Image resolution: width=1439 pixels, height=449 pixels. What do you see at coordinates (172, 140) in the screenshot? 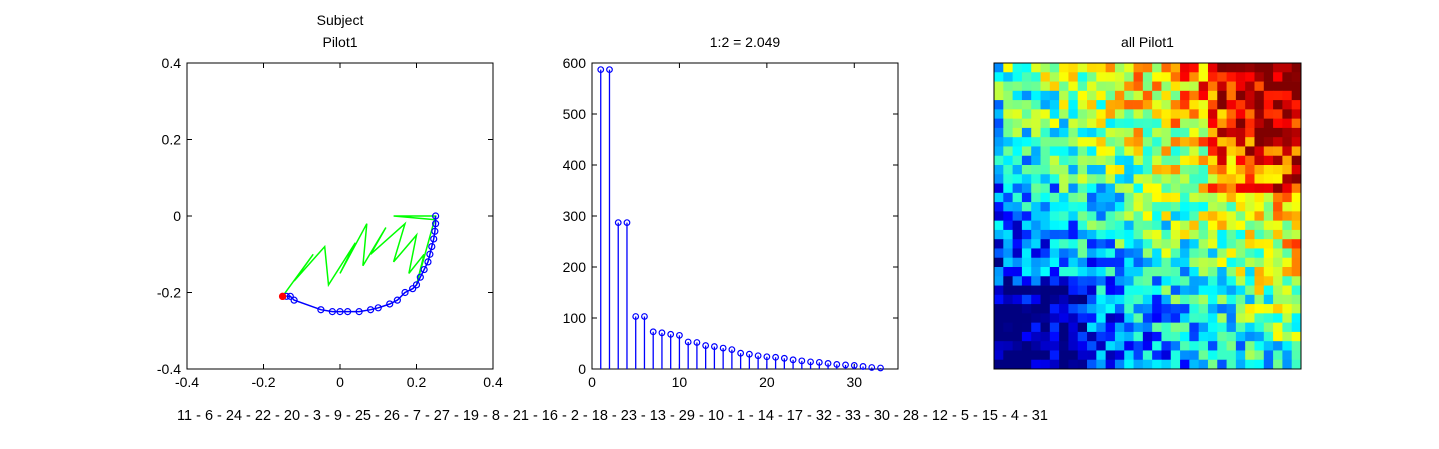
I see `projection-plot-y-tick-label: 0.2` at bounding box center [172, 140].